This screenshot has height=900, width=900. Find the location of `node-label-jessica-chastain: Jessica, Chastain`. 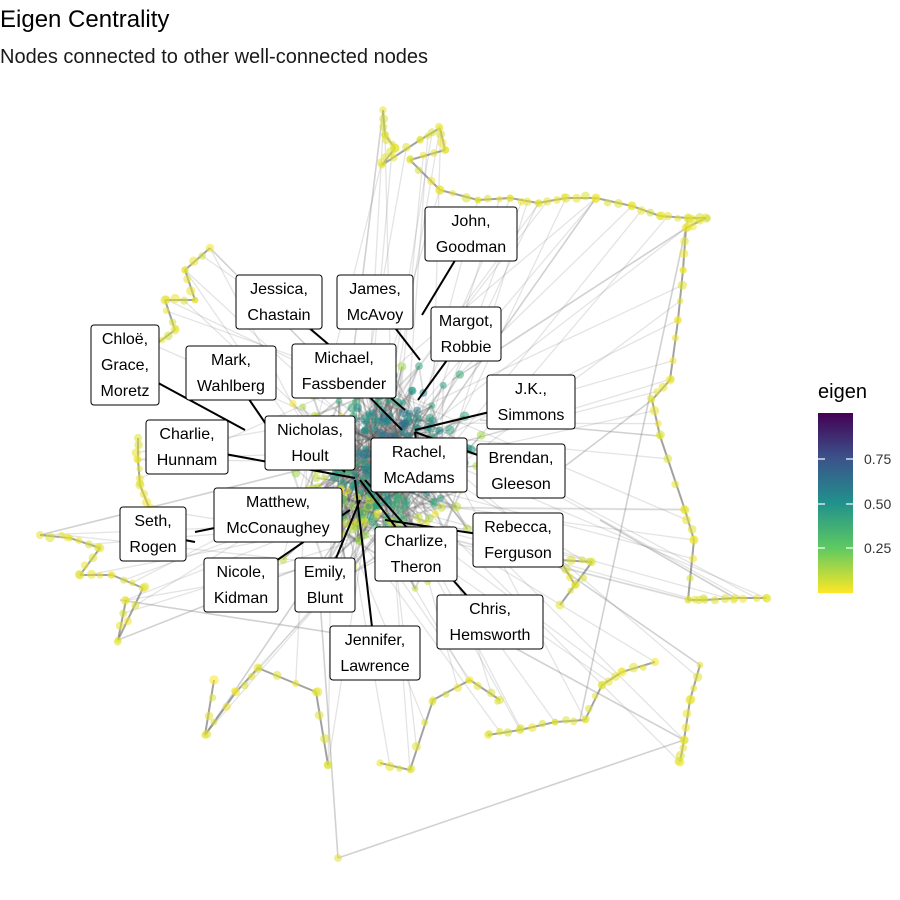

node-label-jessica-chastain: Jessica, Chastain is located at coordinates (279, 302).